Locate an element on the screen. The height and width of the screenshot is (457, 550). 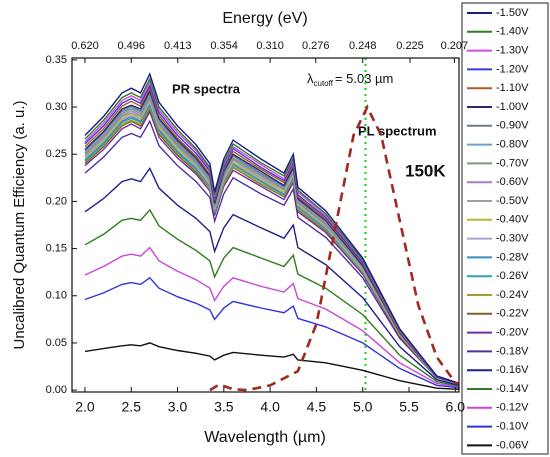
x2-tick-label: 0.276 is located at coordinates (316, 46).